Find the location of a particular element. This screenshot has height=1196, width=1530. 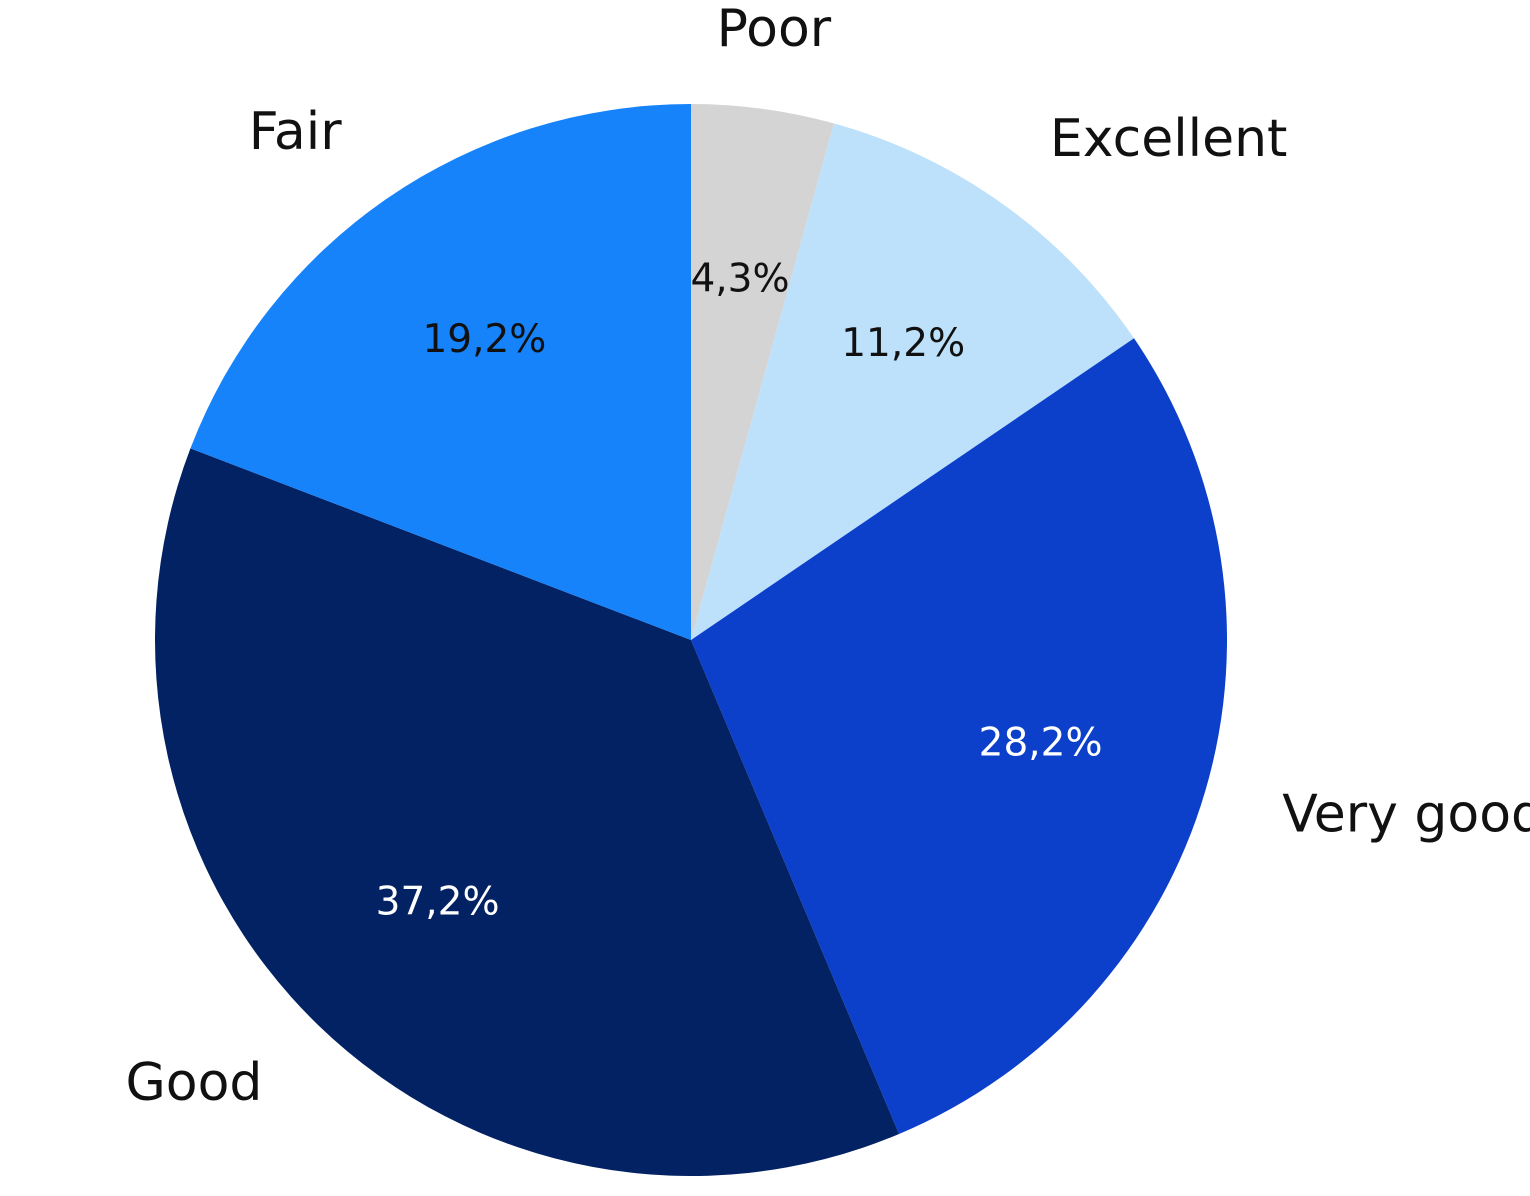

pie-slice-poor is located at coordinates (762, 372).